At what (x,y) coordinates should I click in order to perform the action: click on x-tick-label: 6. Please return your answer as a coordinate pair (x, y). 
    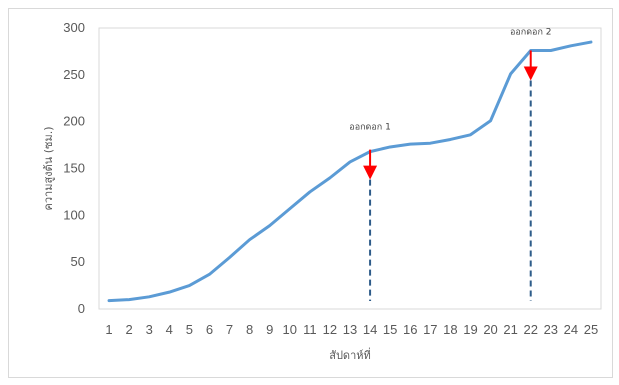
    Looking at the image, I should click on (209, 329).